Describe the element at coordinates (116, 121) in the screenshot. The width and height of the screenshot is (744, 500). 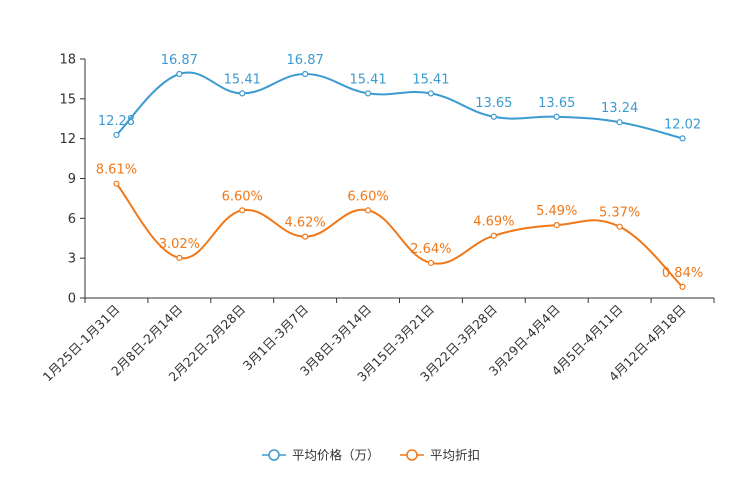
I see `data-label: 12.28` at that location.